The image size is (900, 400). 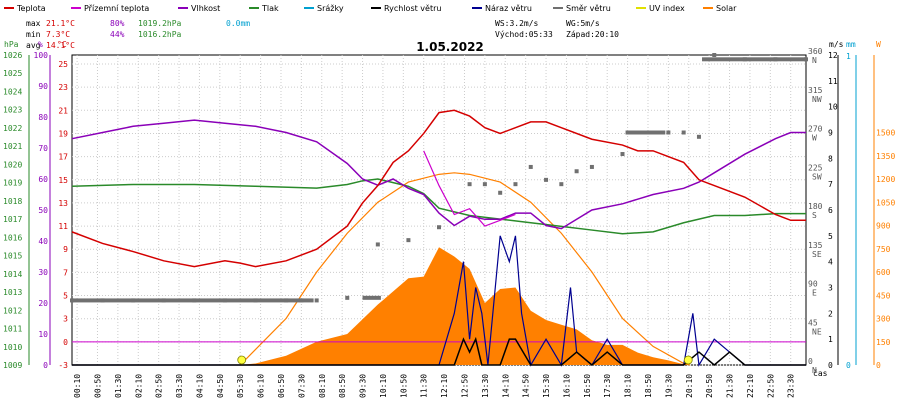 What do you see at coordinates (238, 23) in the screenshot?
I see `stat-max-rain: 0.0mm` at bounding box center [238, 23].